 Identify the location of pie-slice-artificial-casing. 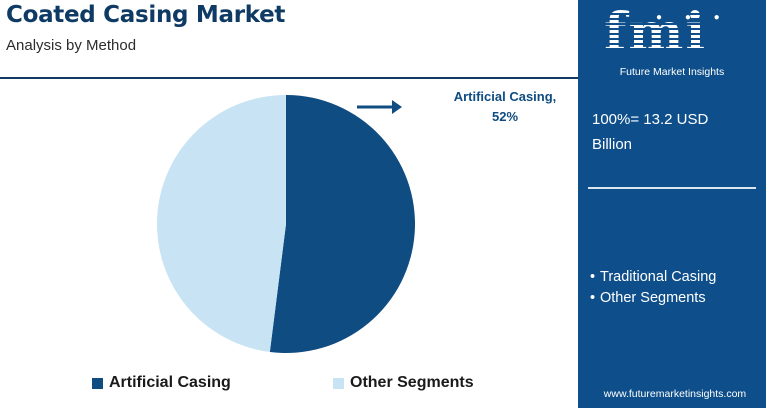
(342, 224).